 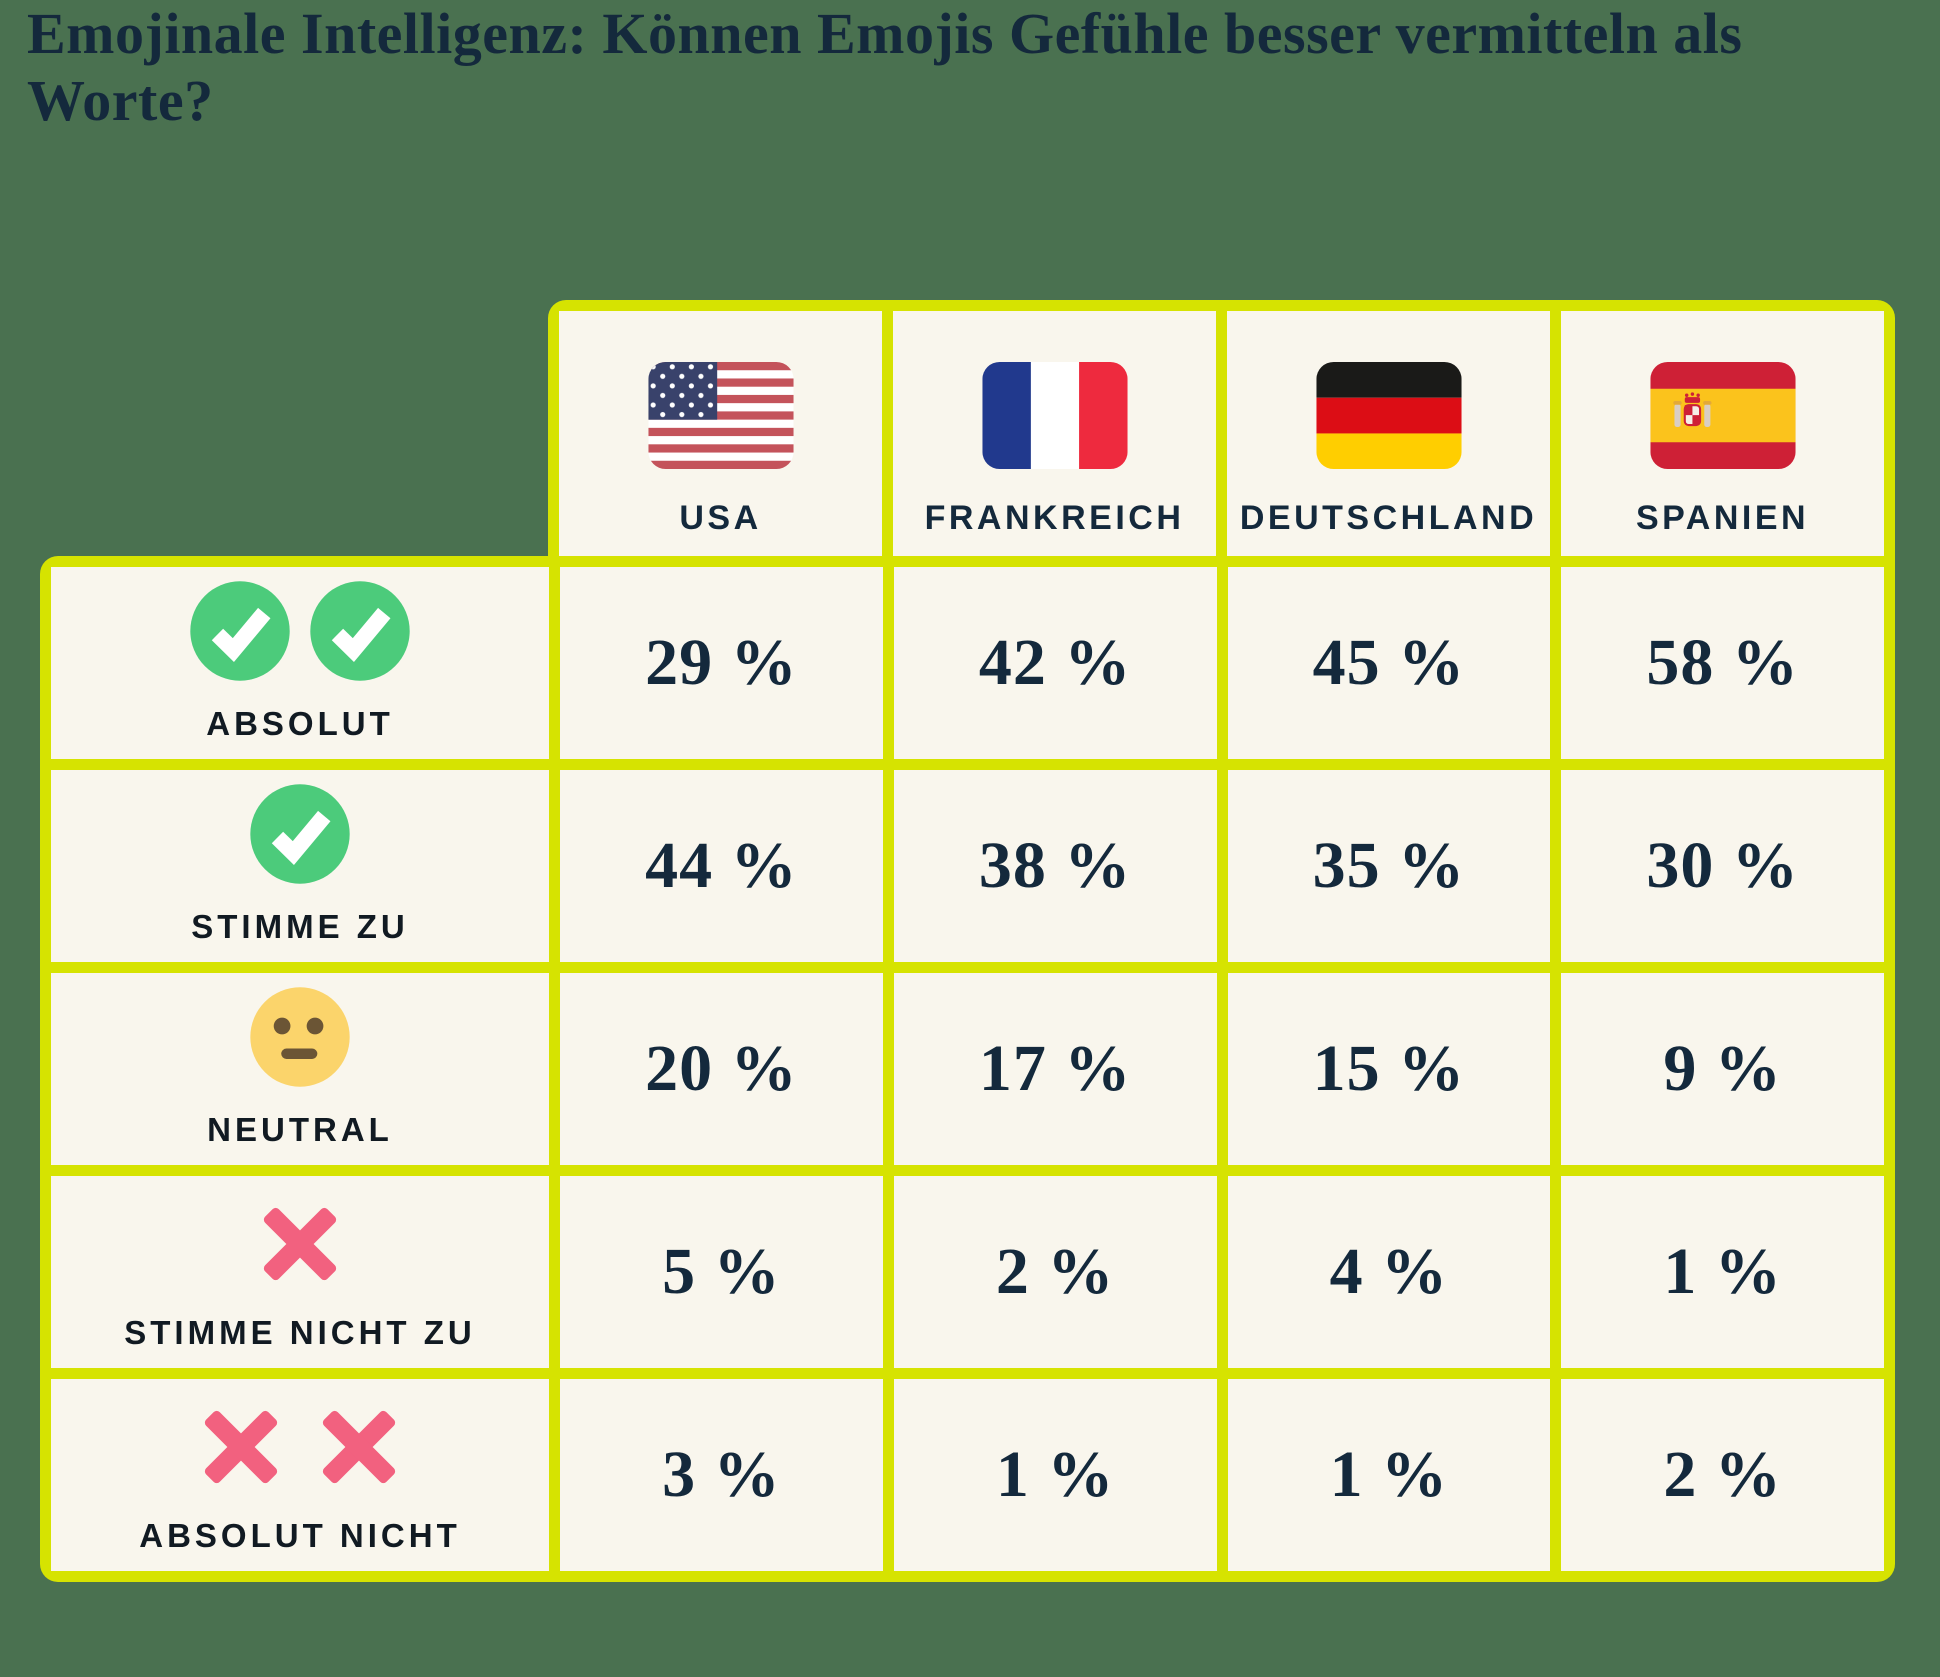 What do you see at coordinates (1722, 1069) in the screenshot?
I see `value-cell-neutral-spanien: 9 %` at bounding box center [1722, 1069].